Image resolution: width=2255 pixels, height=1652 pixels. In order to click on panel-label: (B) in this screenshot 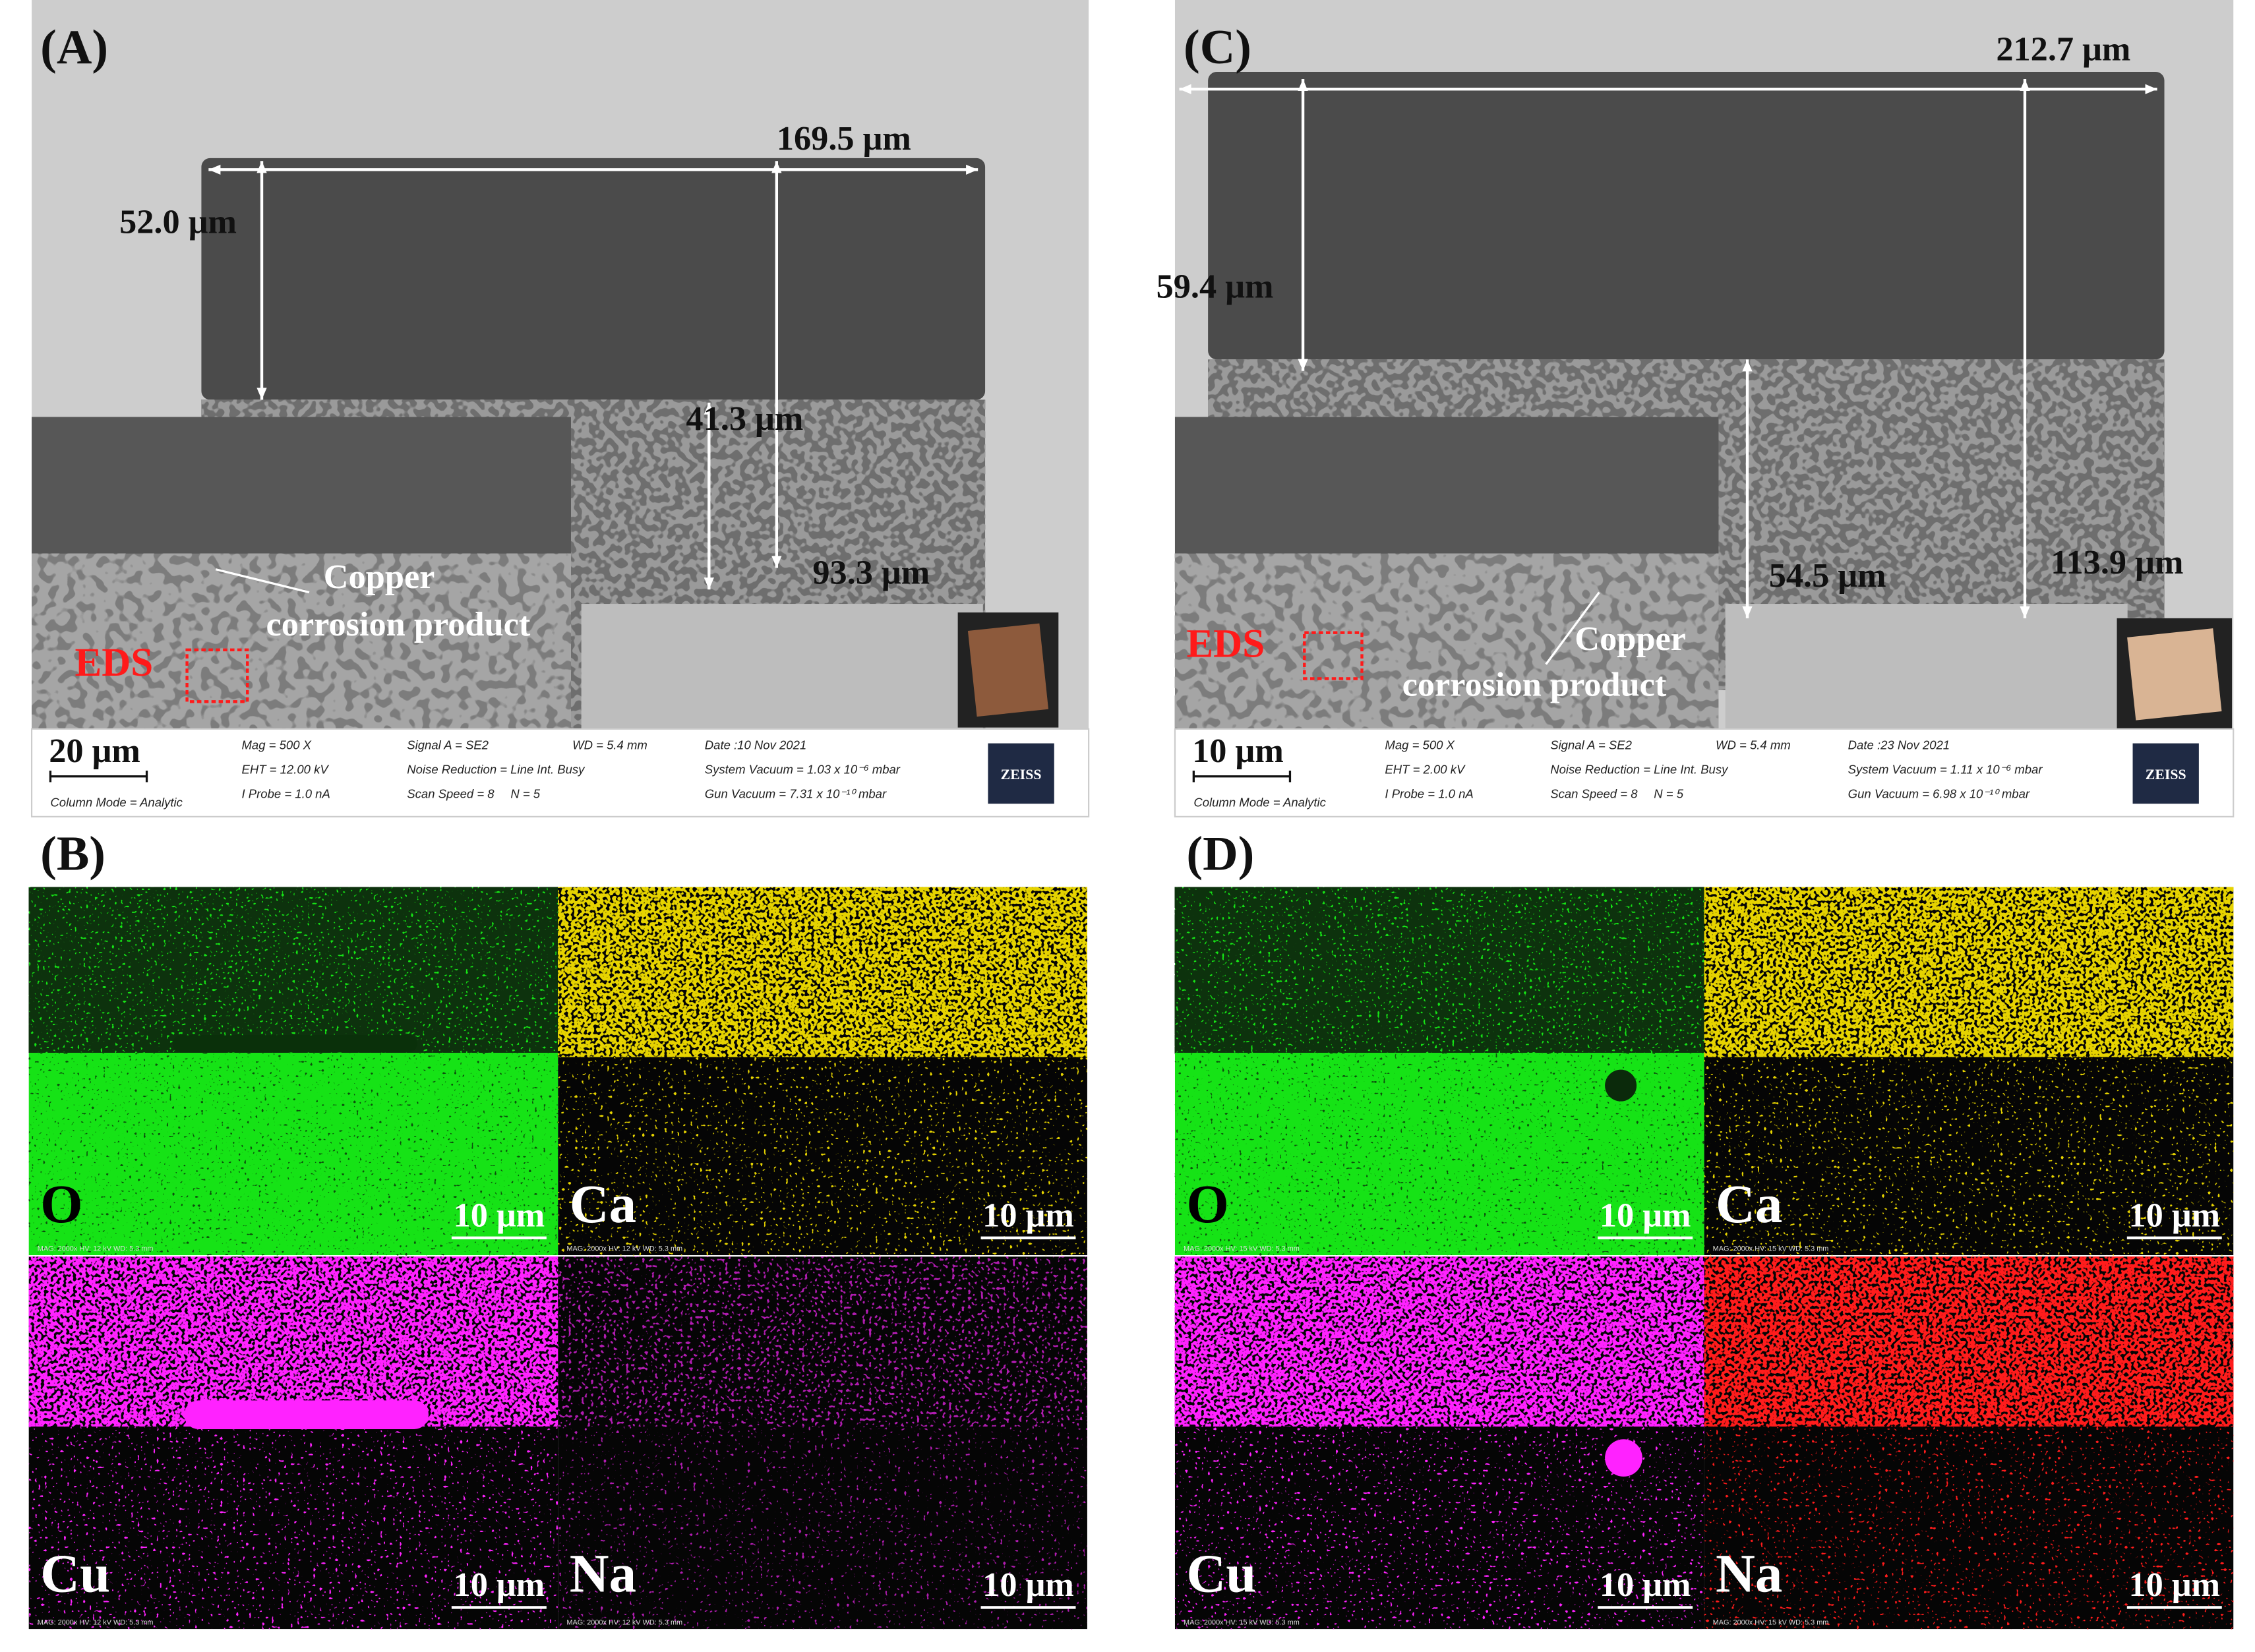, I will do `click(72, 854)`.